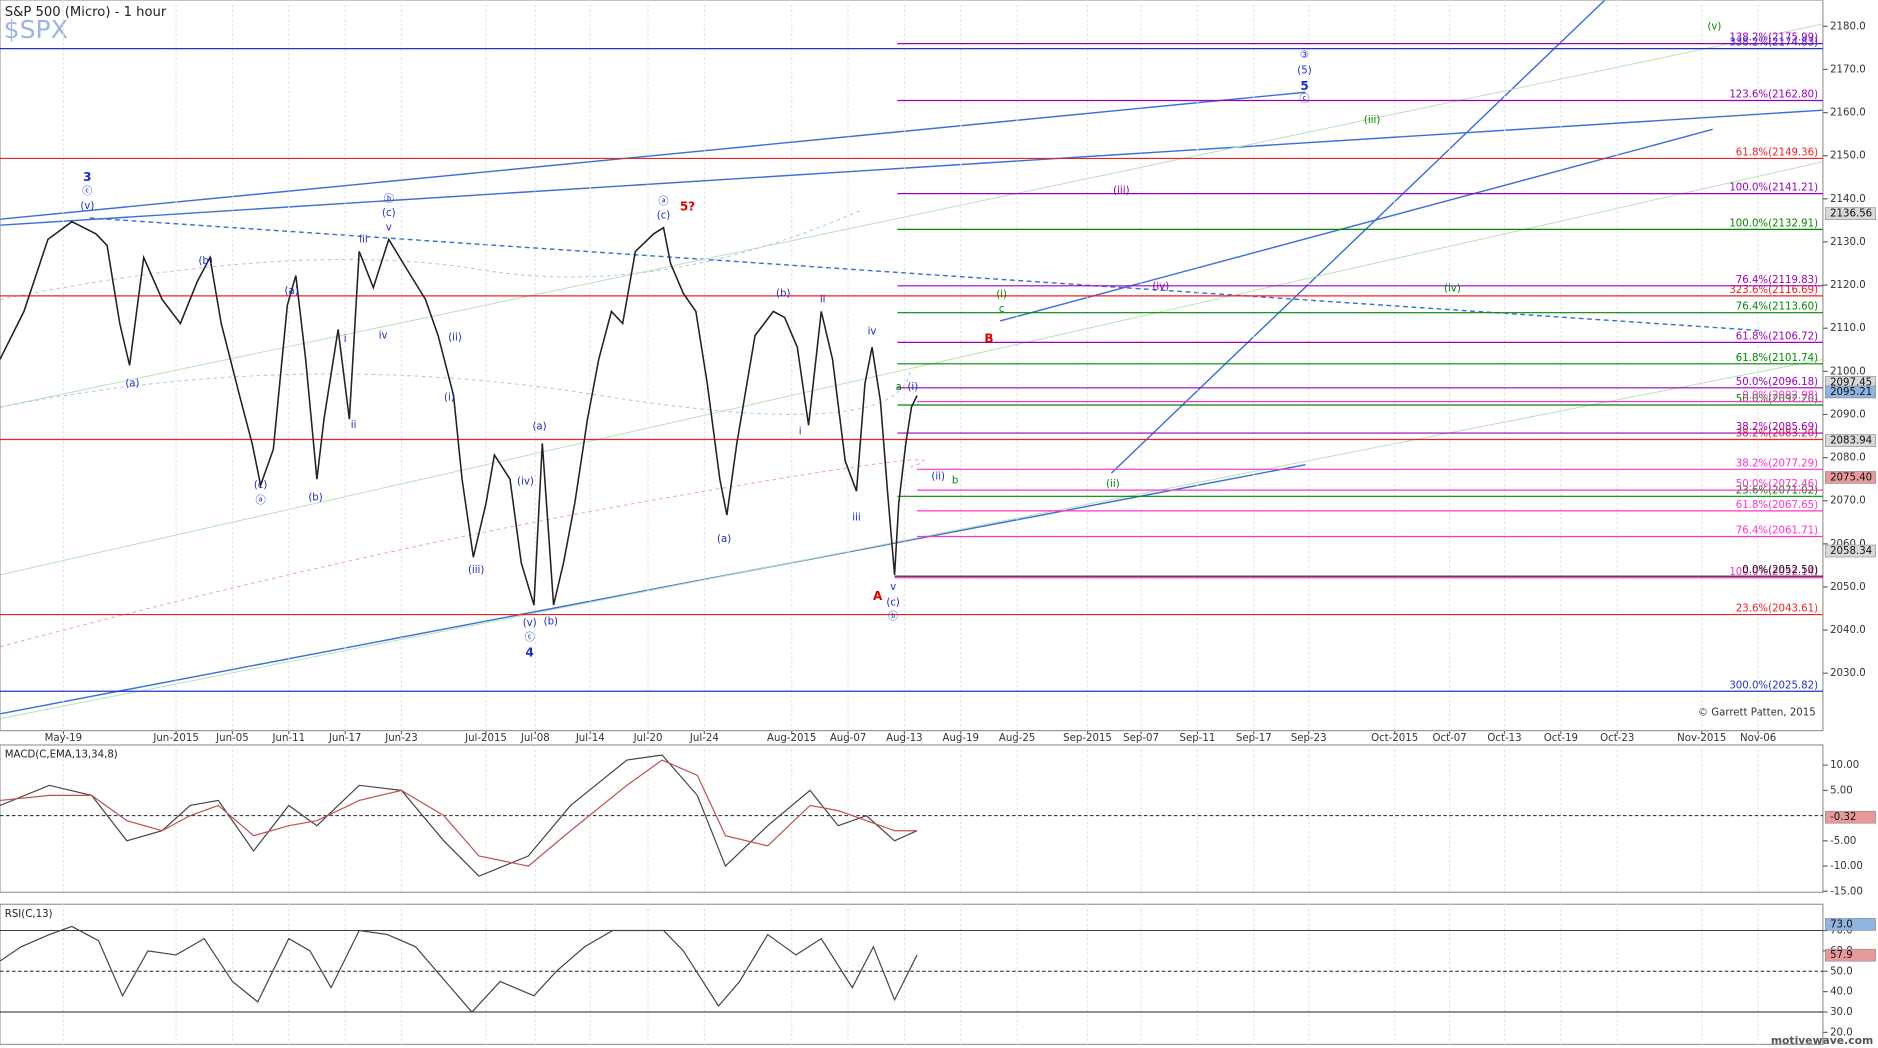 Image resolution: width=1878 pixels, height=1048 pixels. Describe the element at coordinates (1780, 570) in the screenshot. I see `fib-level-label: 0.0%(2052.50)` at that location.